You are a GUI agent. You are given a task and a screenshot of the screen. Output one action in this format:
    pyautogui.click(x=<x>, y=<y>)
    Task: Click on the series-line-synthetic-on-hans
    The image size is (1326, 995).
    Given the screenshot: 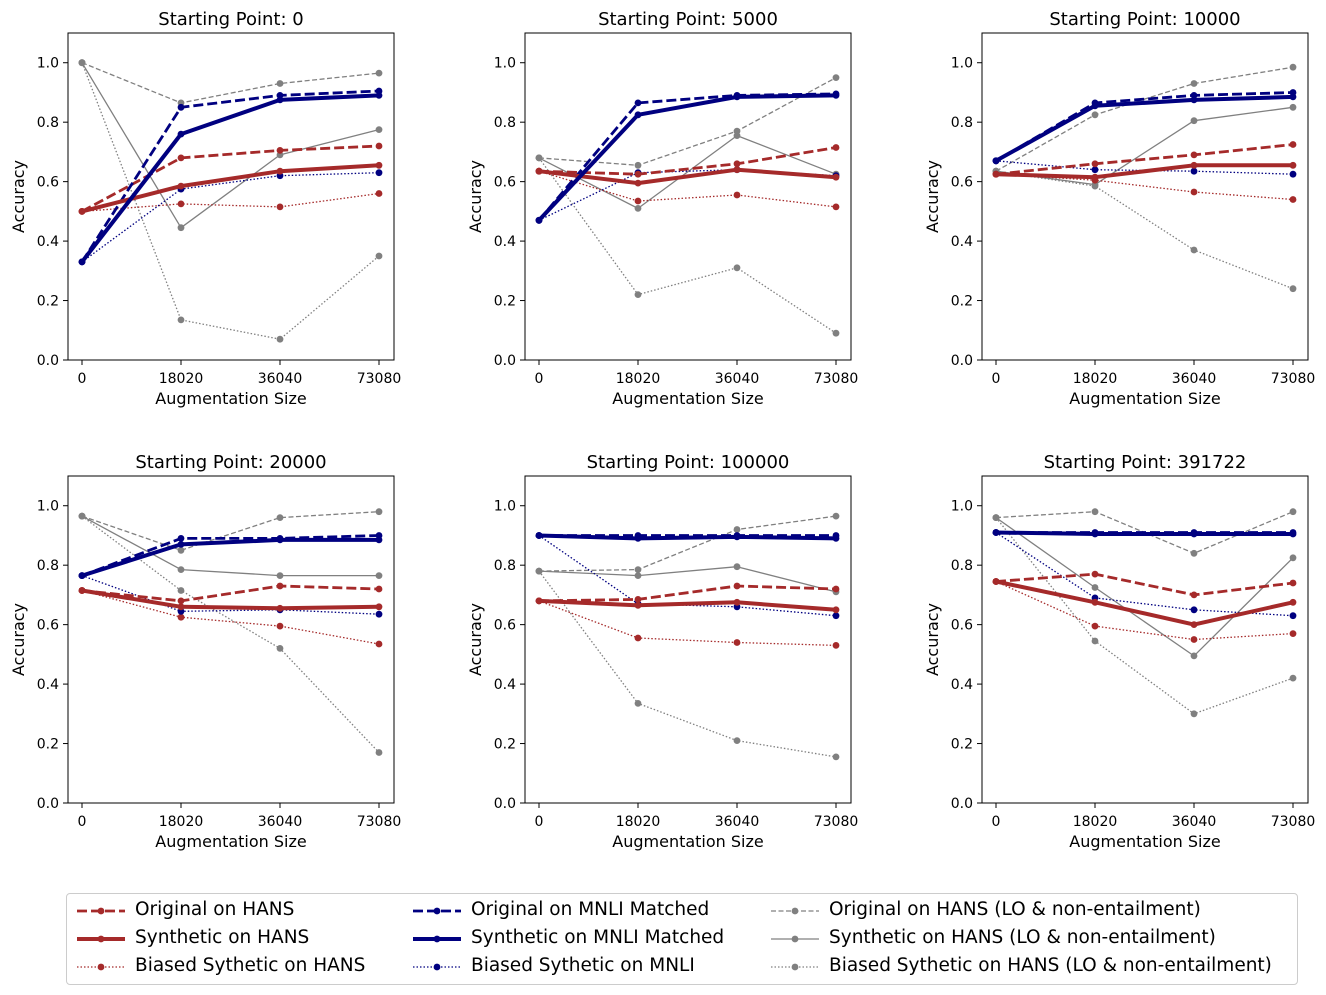 What is the action you would take?
    pyautogui.click(x=230, y=599)
    